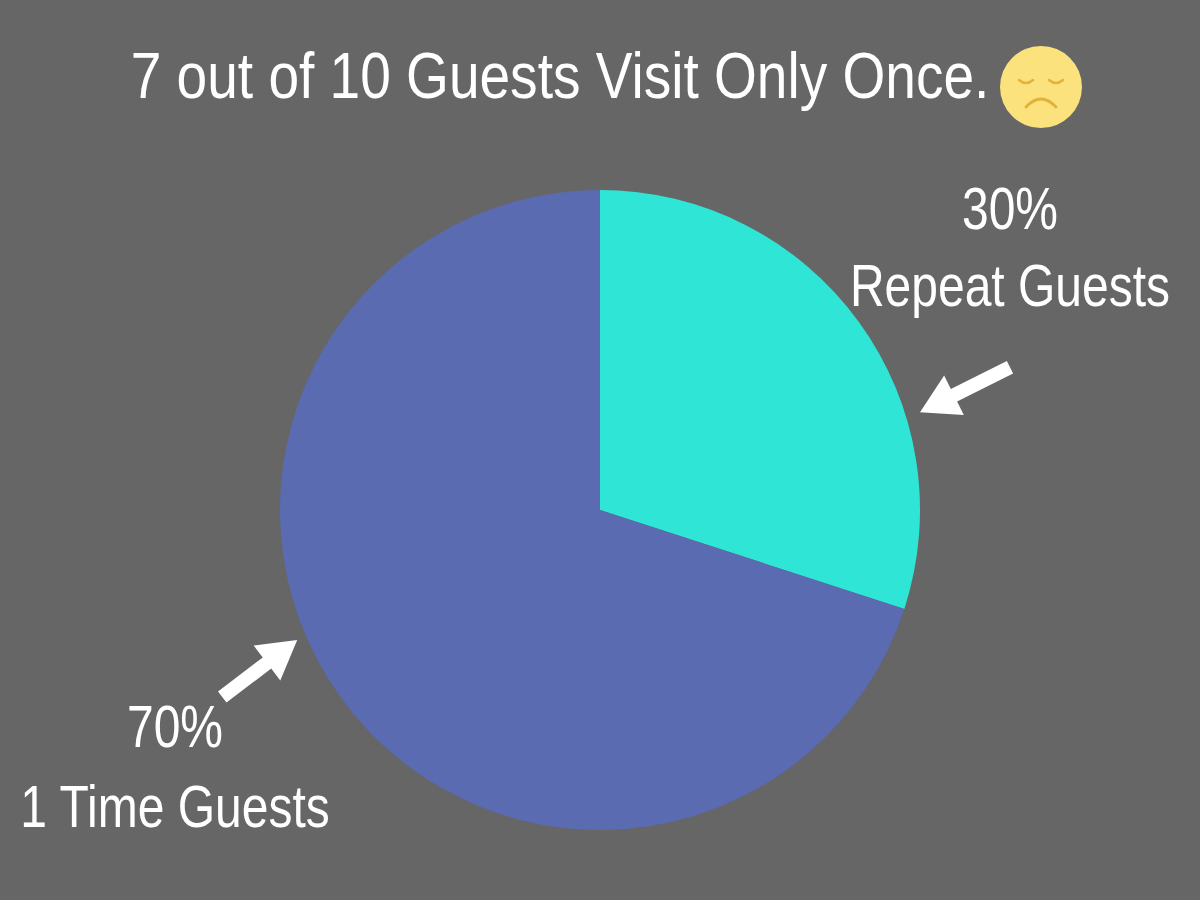 This screenshot has width=1200, height=900. What do you see at coordinates (560, 76) in the screenshot?
I see `chart-title: 7 out of 10 Guests Visit Only Once.` at bounding box center [560, 76].